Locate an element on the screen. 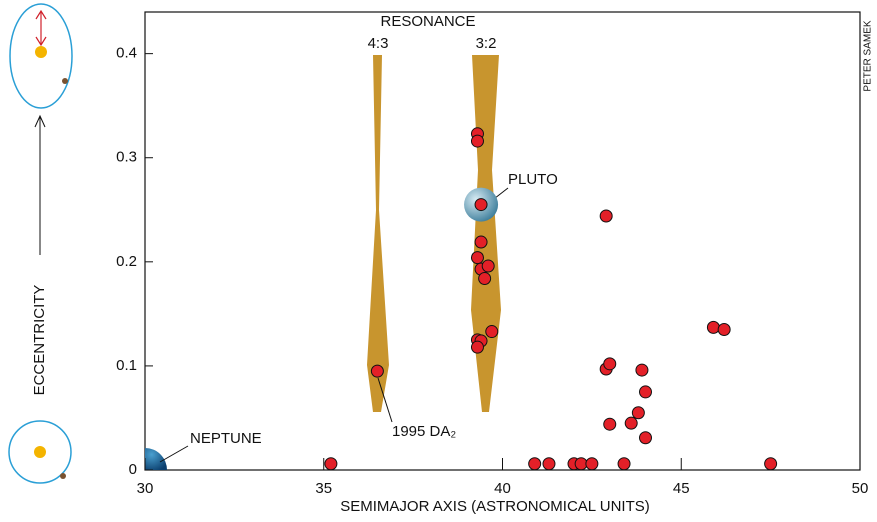  x-axis-label: SEMIMAJOR AXIS (ASTRONOMICAL UNITS) is located at coordinates (494, 506).